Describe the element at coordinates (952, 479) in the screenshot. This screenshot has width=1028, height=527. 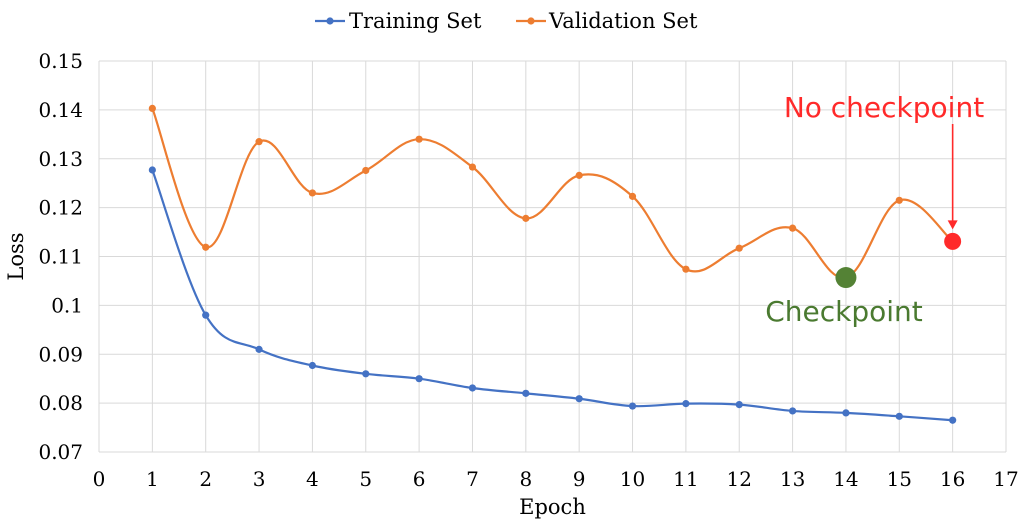
I see `x-tick-label: 16` at that location.